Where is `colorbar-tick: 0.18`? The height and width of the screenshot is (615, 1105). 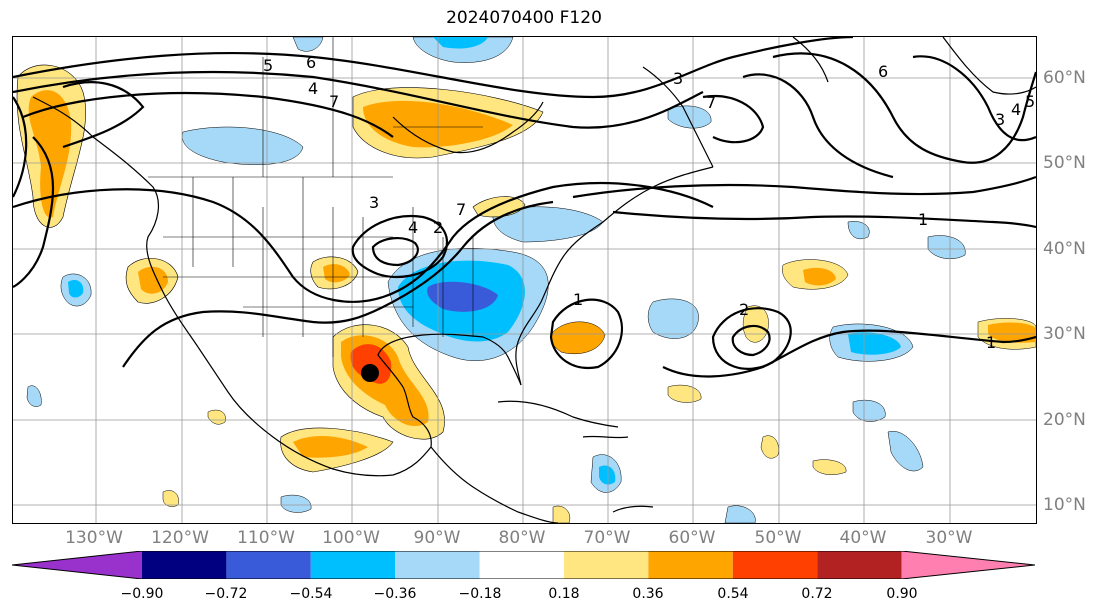 colorbar-tick: 0.18 is located at coordinates (564, 594).